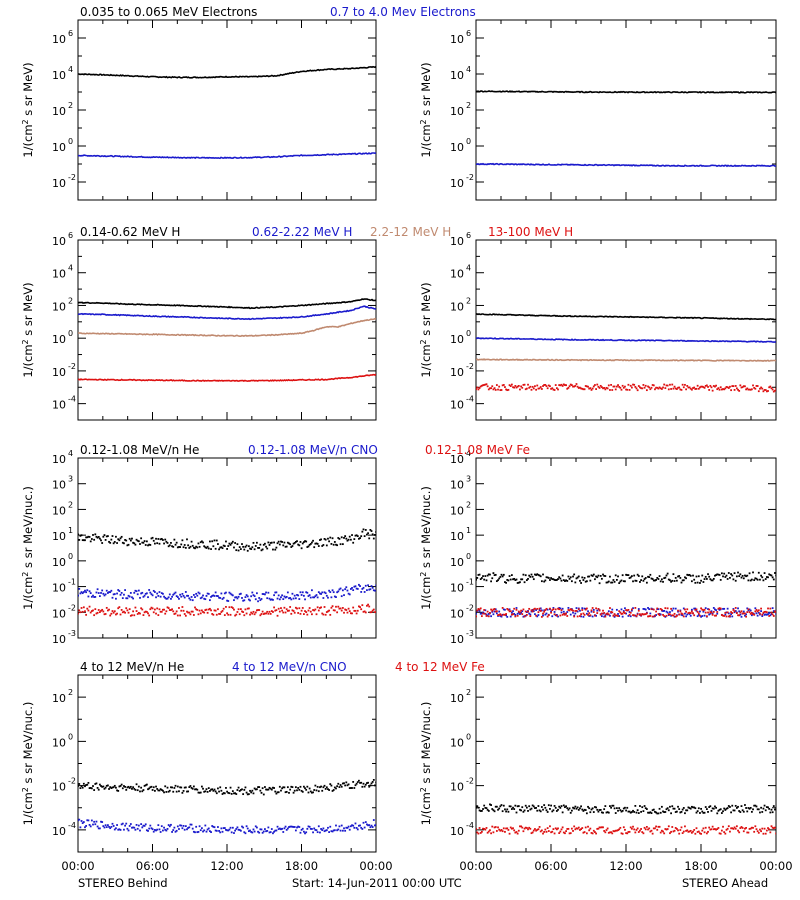 This screenshot has height=900, width=800. Describe the element at coordinates (626, 317) in the screenshot. I see `series-black-line` at that location.